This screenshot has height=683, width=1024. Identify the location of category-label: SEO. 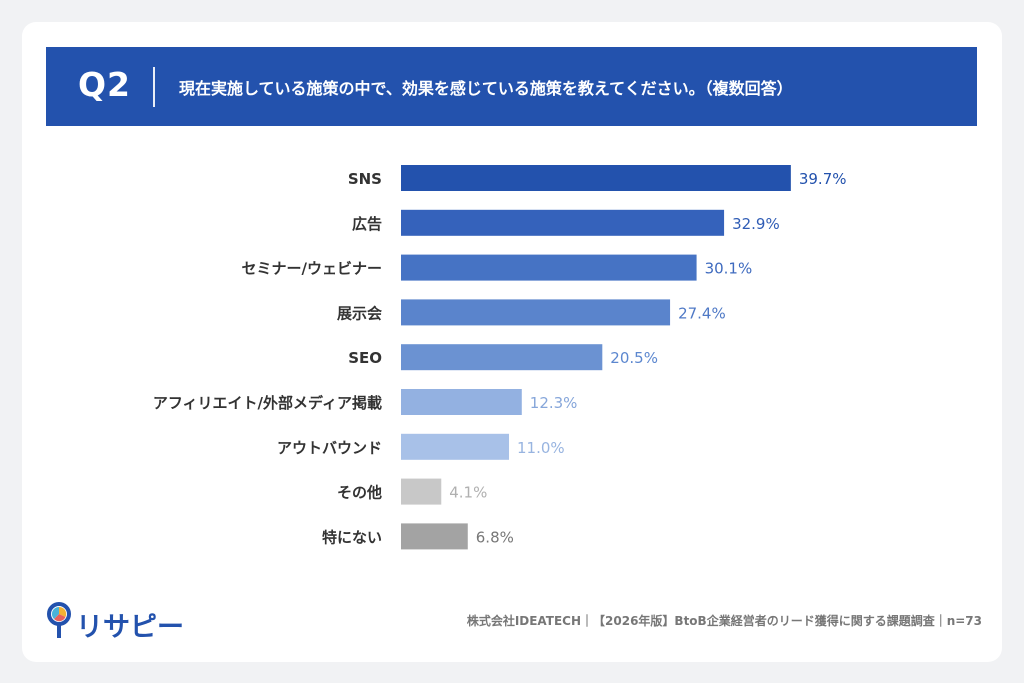
(365, 358).